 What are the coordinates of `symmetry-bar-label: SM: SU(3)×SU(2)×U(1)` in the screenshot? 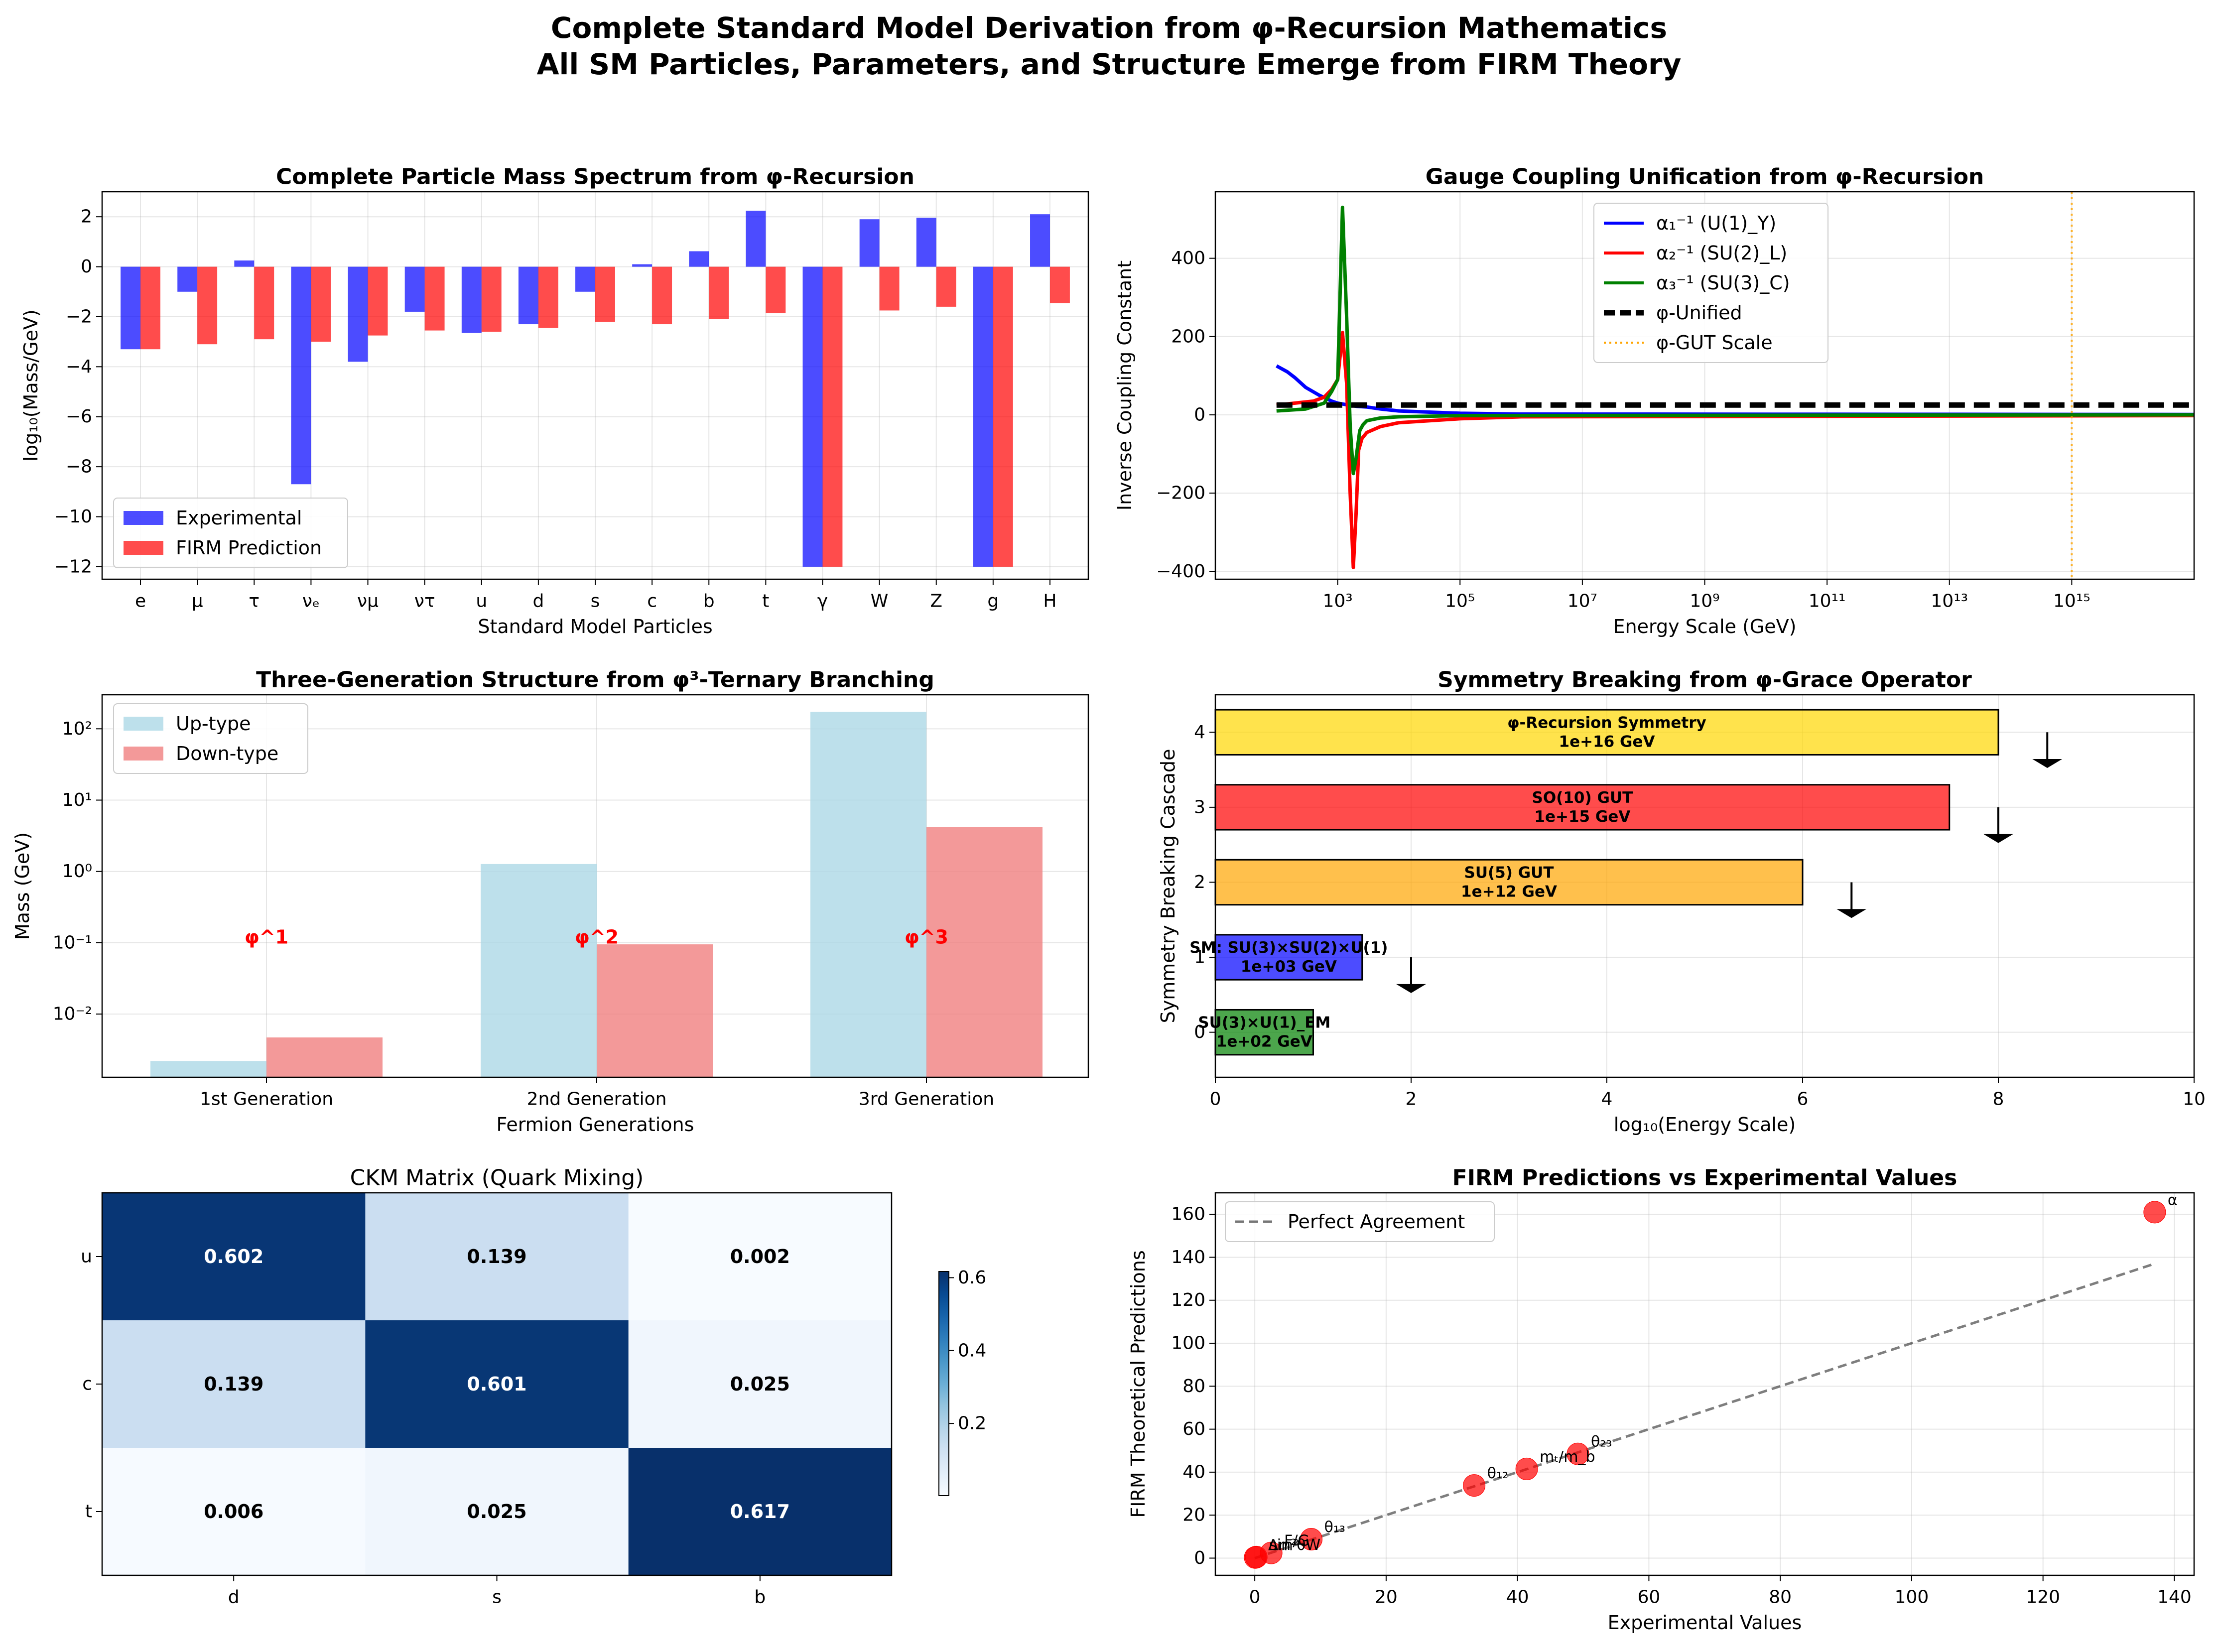 It's located at (1288, 948).